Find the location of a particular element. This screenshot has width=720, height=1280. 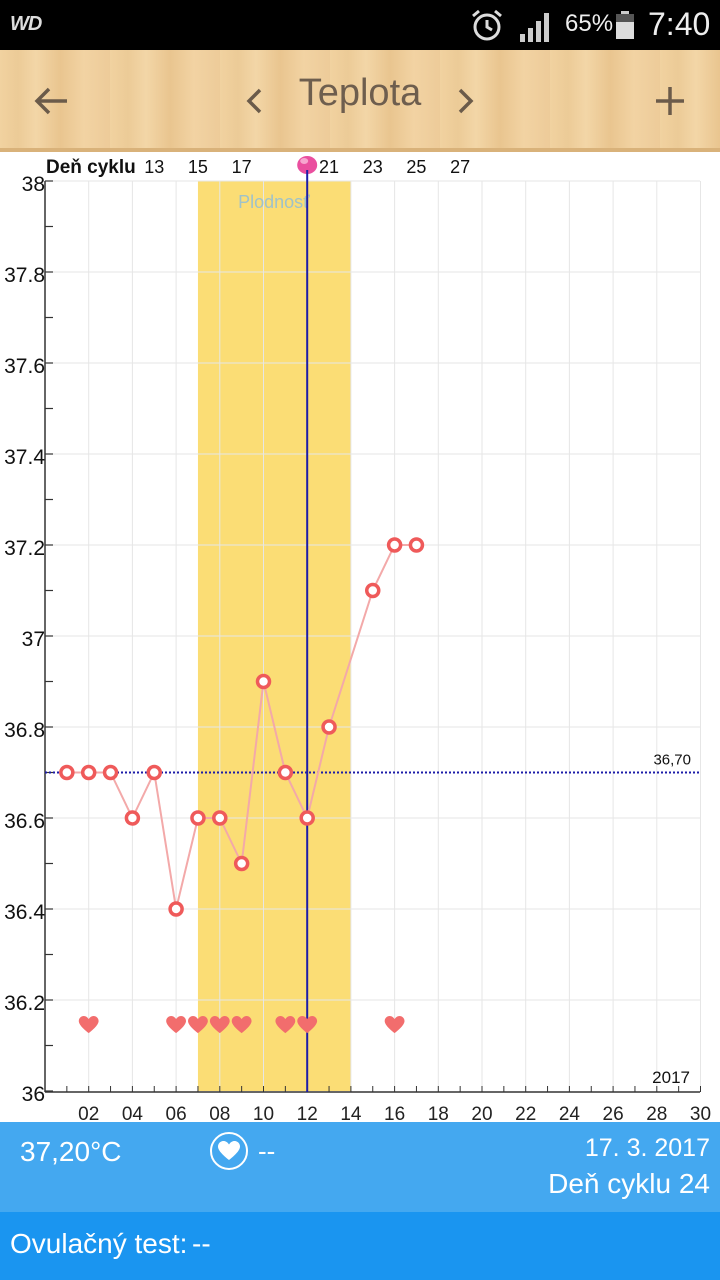

x-tick-label: 30 is located at coordinates (700, 1113).